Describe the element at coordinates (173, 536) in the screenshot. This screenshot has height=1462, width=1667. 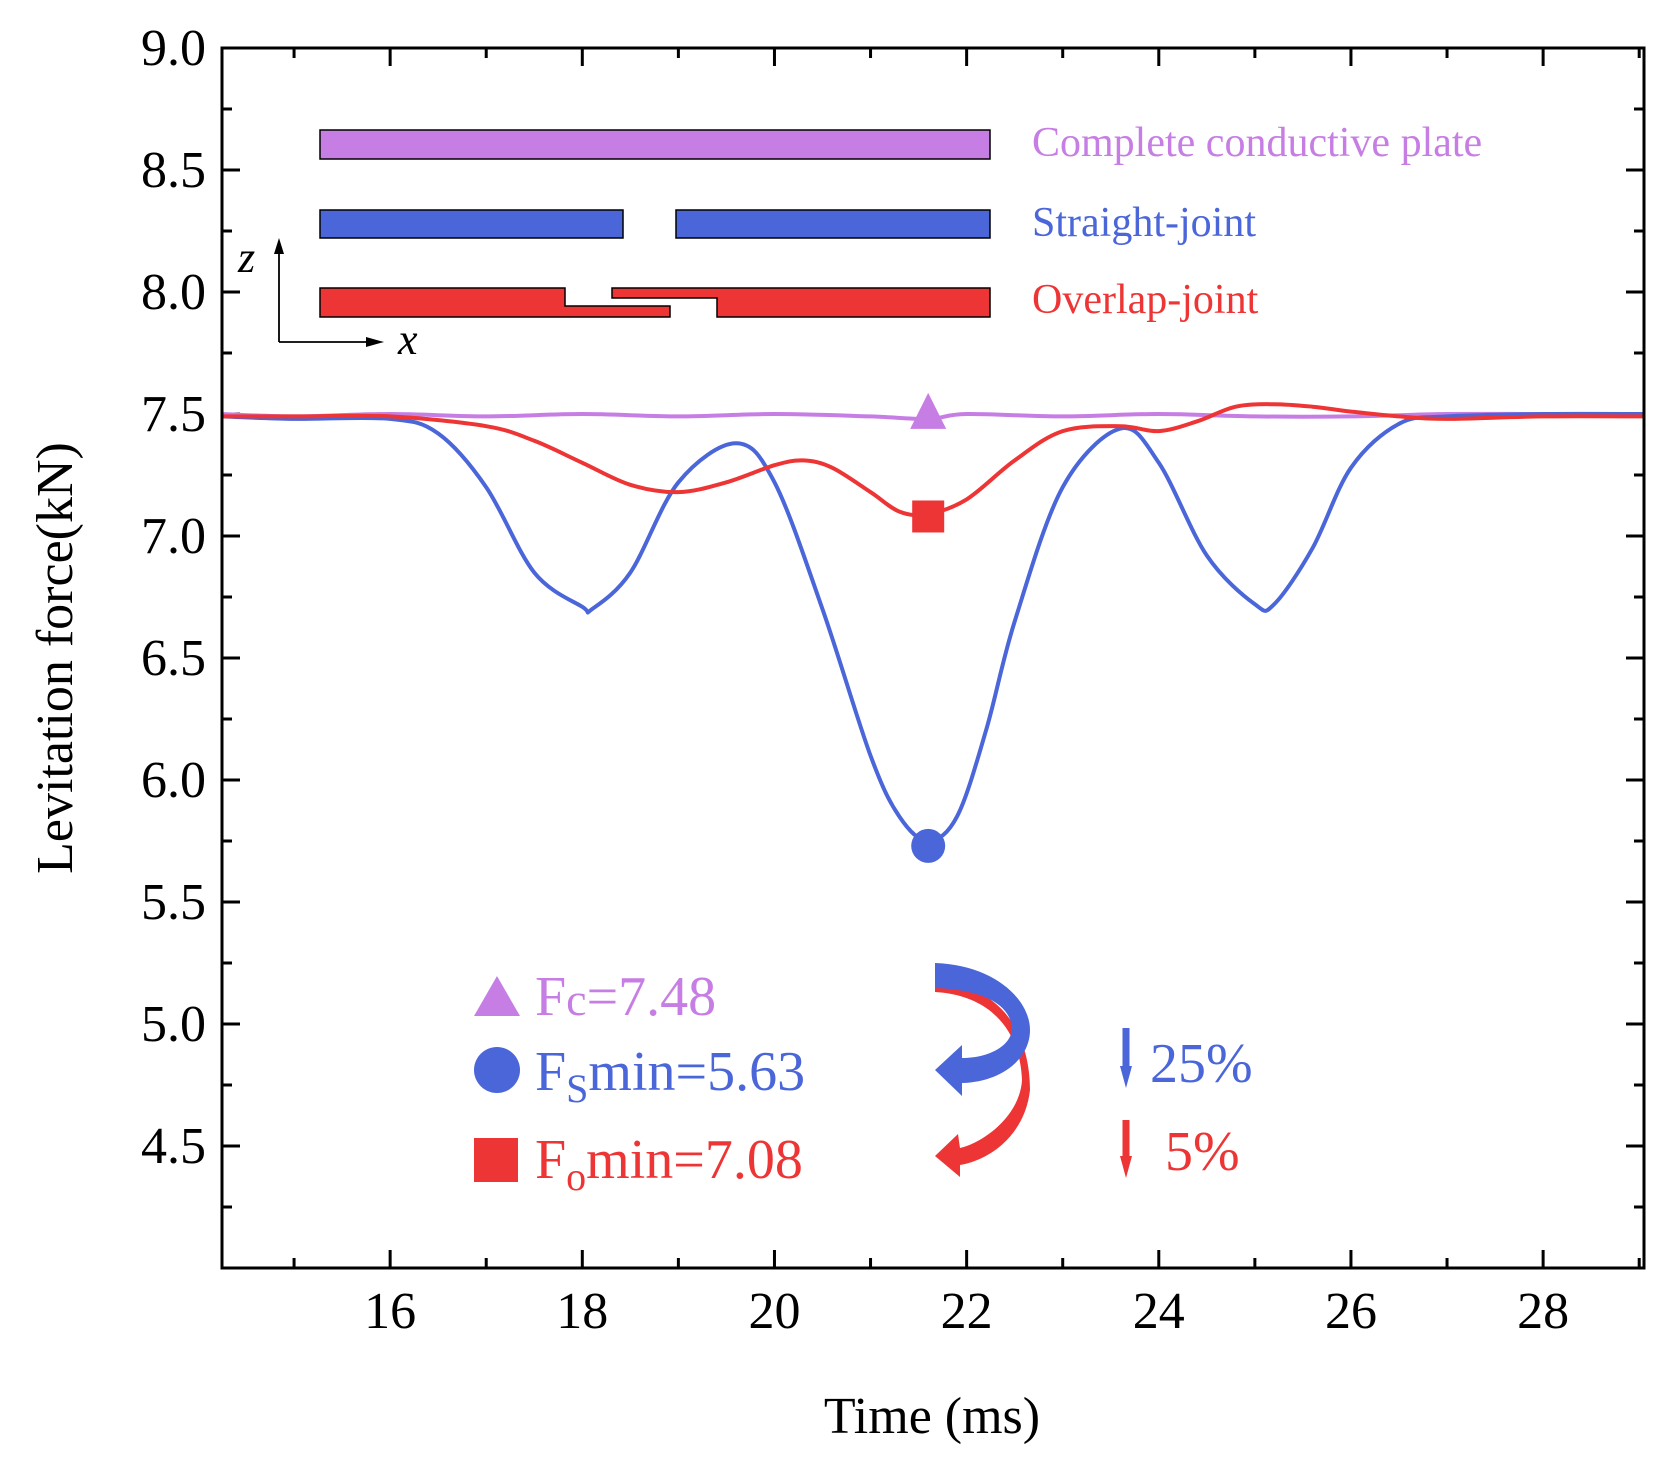
I see `y-tick-label: 7.0` at that location.